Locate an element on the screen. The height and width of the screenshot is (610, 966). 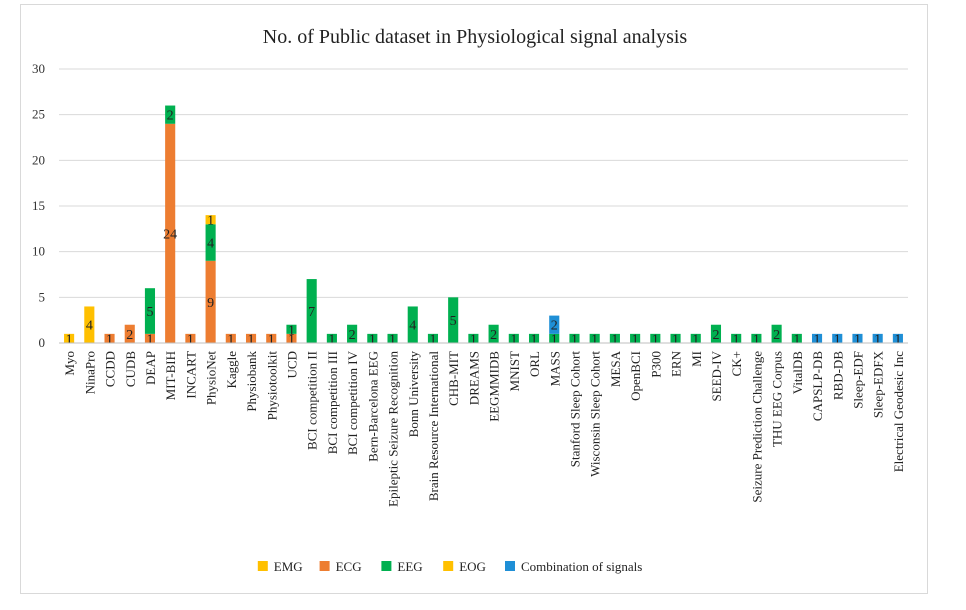
x-tick-label: MI is located at coordinates (696, 359).